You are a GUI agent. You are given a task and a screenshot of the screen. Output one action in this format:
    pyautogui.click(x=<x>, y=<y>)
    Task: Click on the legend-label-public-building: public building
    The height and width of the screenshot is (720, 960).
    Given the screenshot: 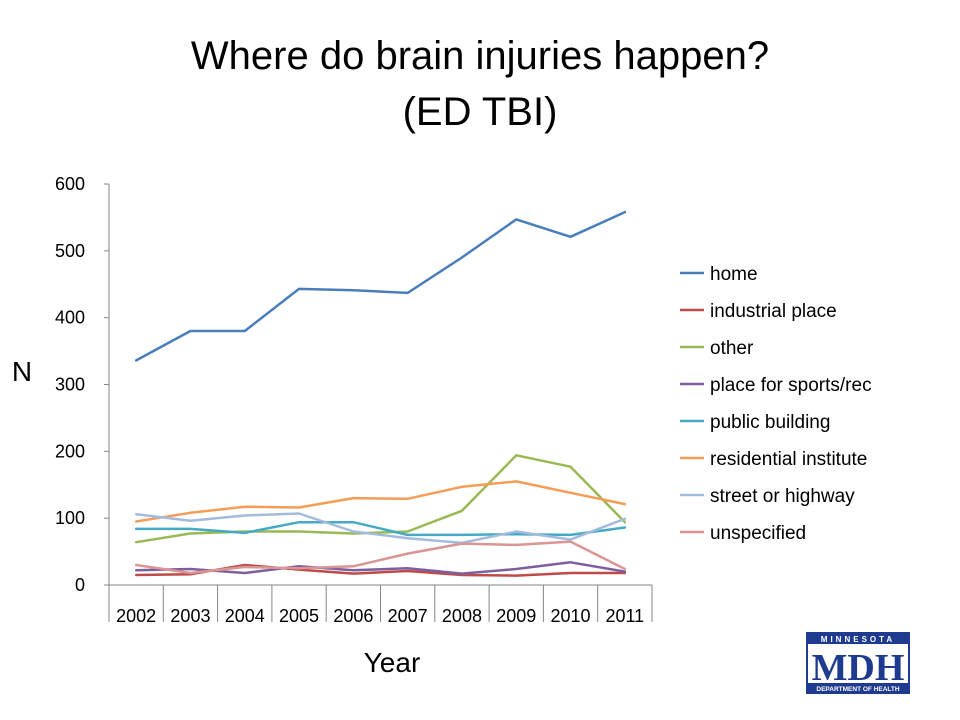 What is the action you would take?
    pyautogui.click(x=770, y=422)
    